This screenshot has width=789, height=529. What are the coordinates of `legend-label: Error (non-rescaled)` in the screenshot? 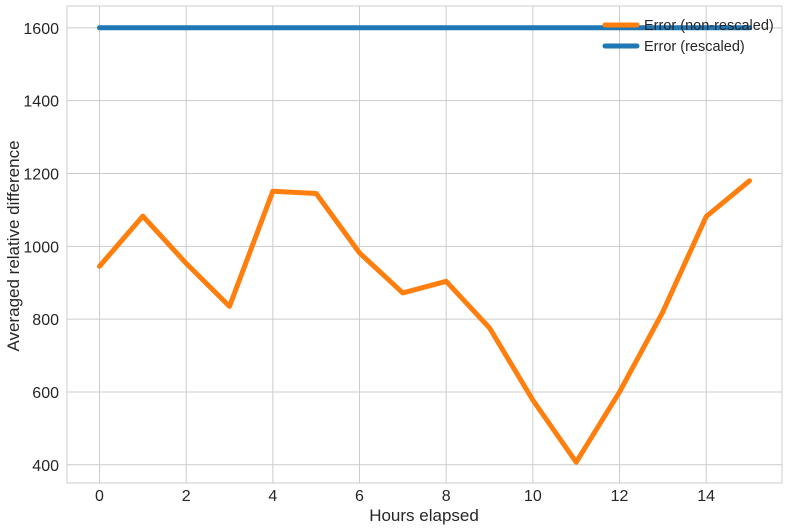 It's located at (709, 26).